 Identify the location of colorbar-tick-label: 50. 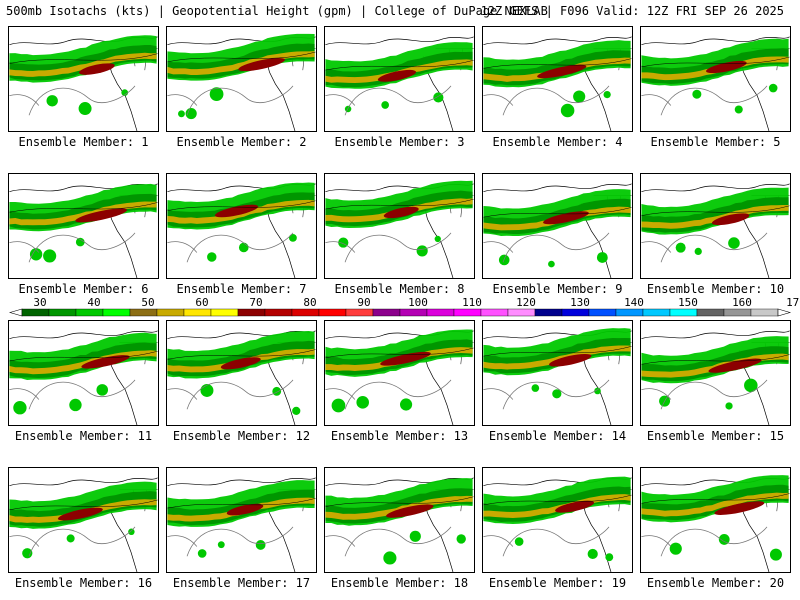
(148, 302).